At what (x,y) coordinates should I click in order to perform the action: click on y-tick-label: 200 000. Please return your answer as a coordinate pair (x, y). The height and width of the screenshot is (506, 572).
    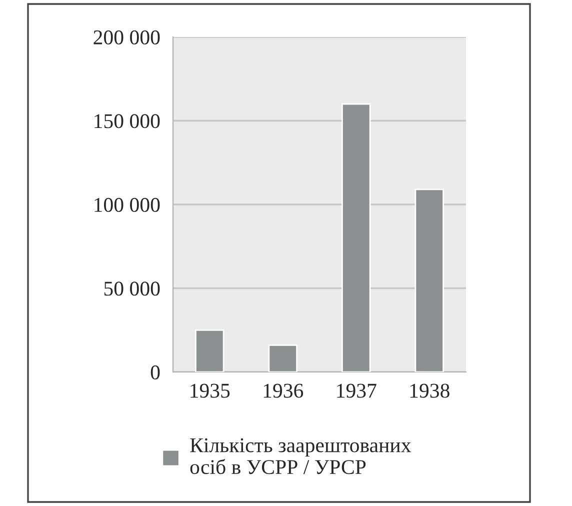
    Looking at the image, I should click on (127, 37).